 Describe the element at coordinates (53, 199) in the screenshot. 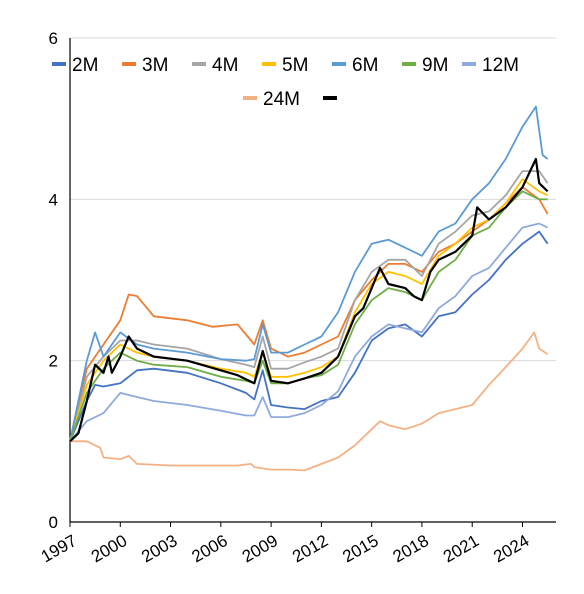

I see `y-tick-label: 4` at that location.